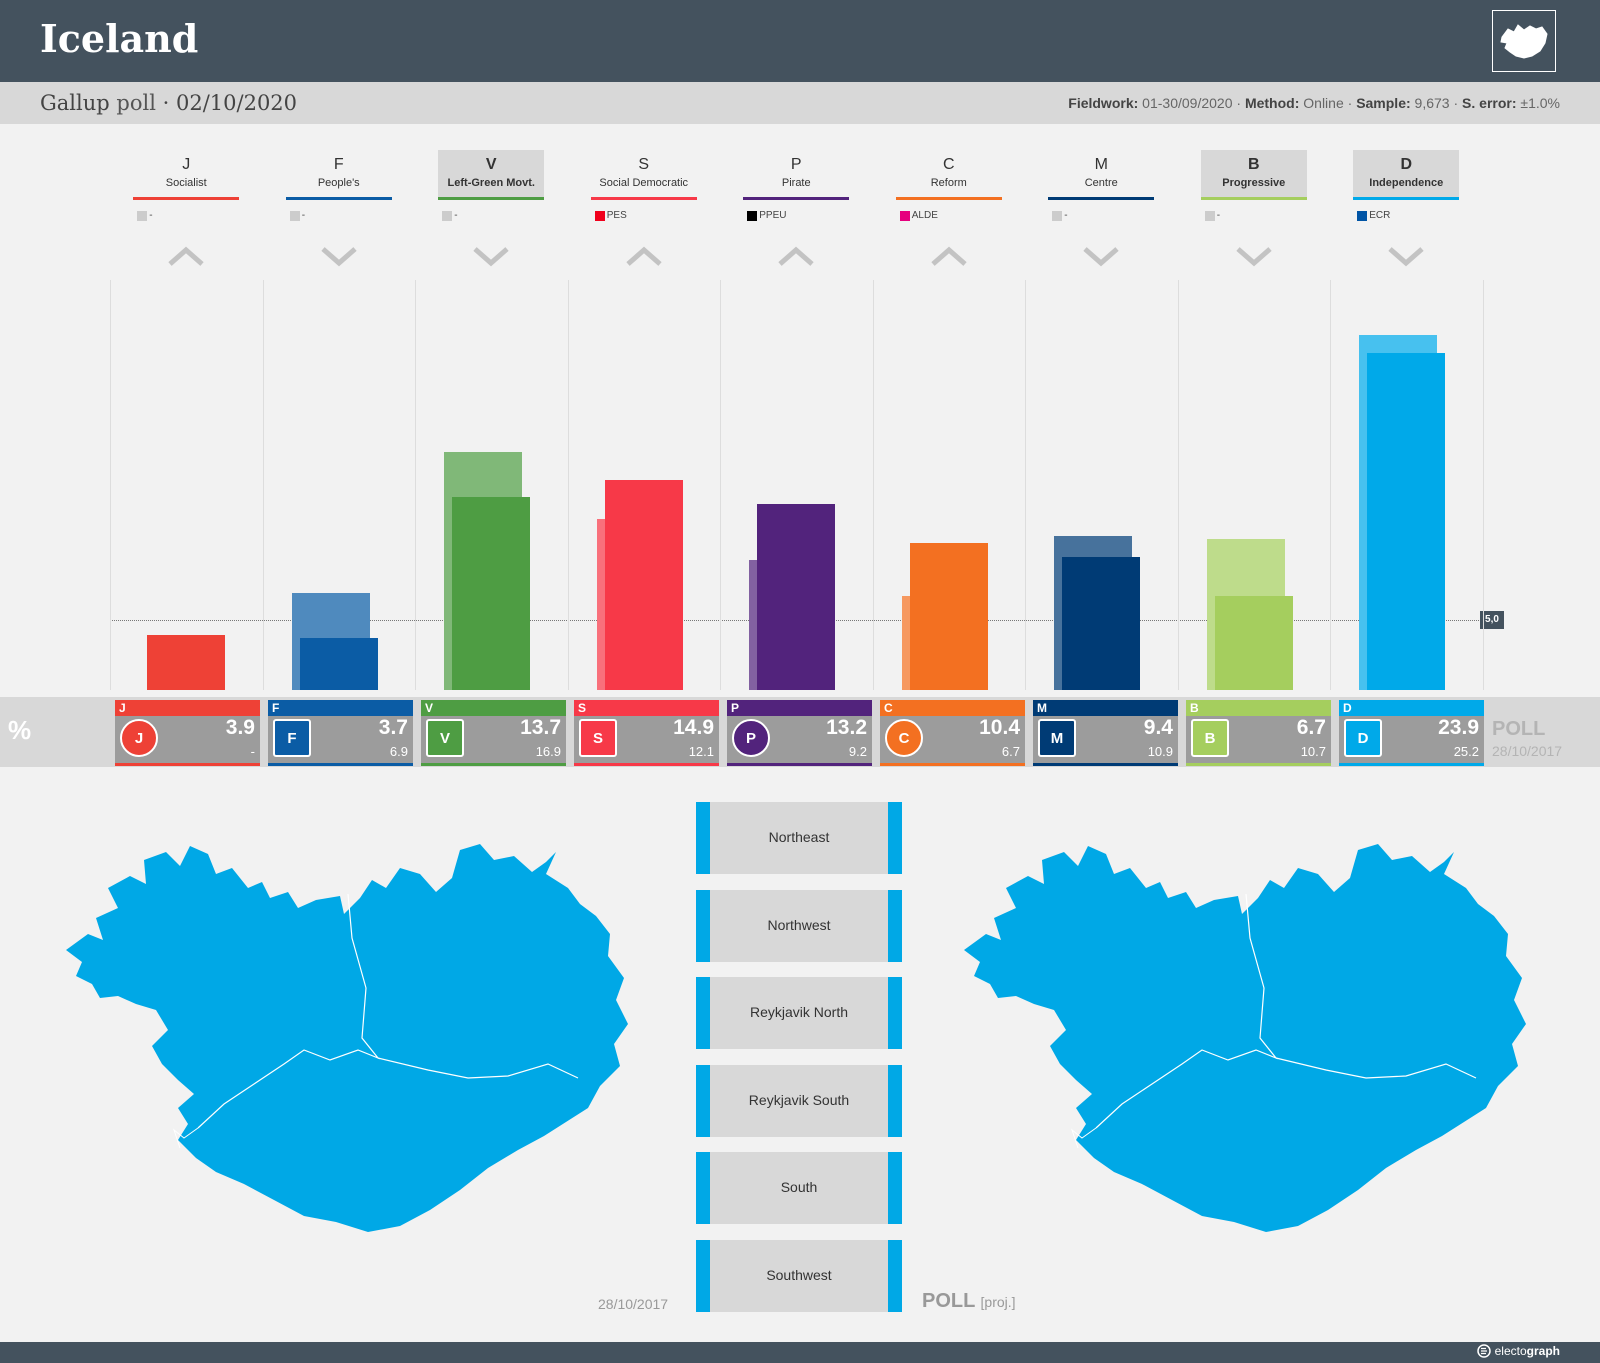 This screenshot has height=1363, width=1600. What do you see at coordinates (1272, 103) in the screenshot?
I see `method-label: Method:` at bounding box center [1272, 103].